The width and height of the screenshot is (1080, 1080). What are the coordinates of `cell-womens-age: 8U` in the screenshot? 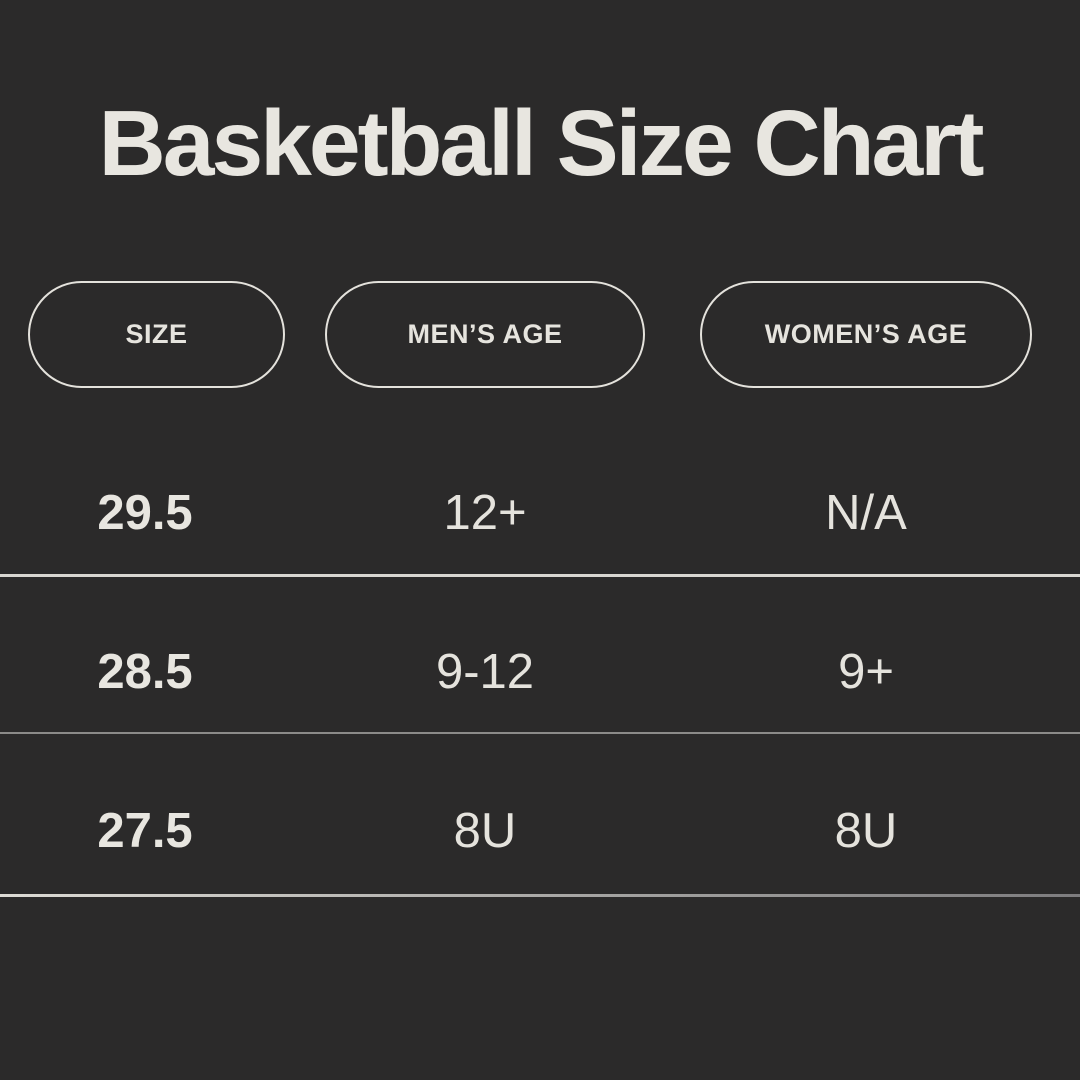 It's located at (866, 831).